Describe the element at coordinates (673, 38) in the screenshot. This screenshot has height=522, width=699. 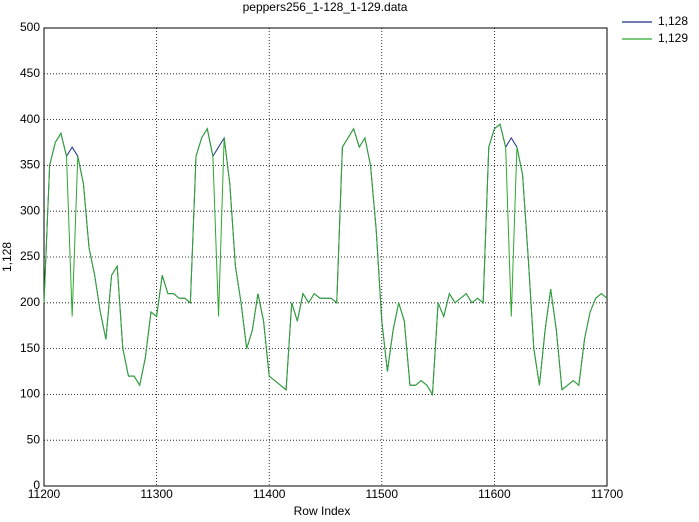
I see `legend-label: 1,129` at that location.